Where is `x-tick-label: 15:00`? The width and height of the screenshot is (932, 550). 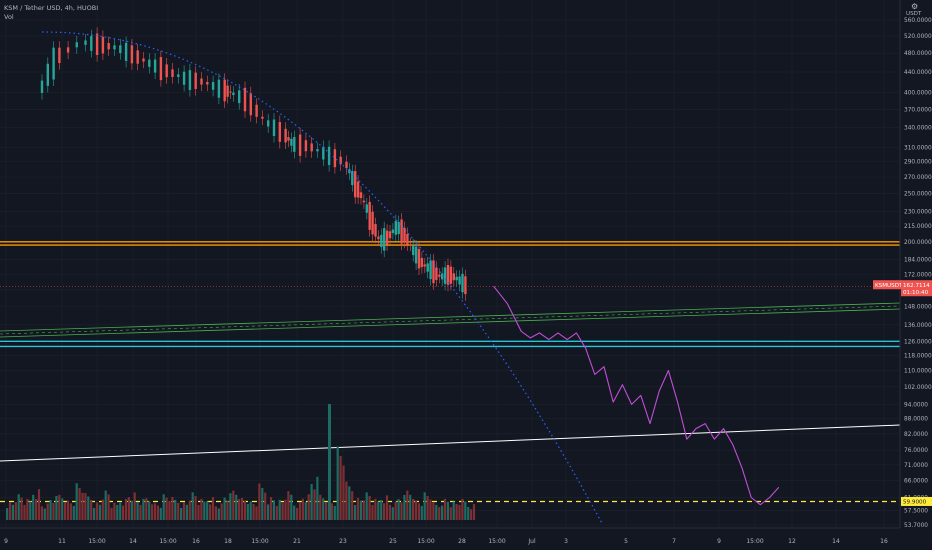
x-tick-label: 15:00 is located at coordinates (425, 541).